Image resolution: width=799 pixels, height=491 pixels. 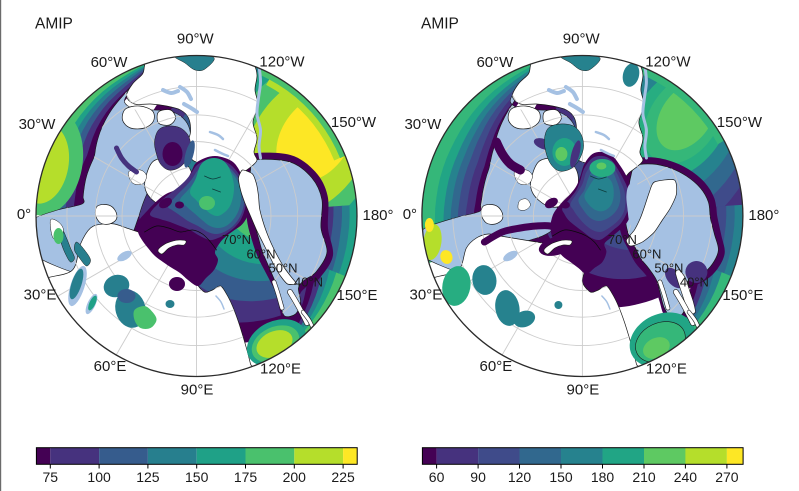 I want to click on svg-text: 60, so click(x=437, y=477).